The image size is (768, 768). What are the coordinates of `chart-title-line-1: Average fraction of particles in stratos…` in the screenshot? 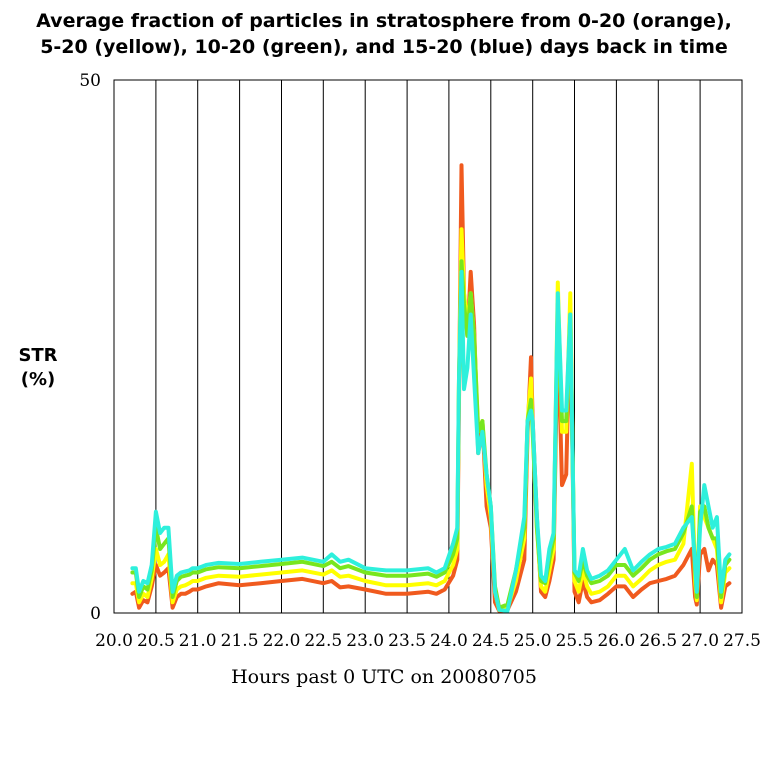 It's located at (384, 21).